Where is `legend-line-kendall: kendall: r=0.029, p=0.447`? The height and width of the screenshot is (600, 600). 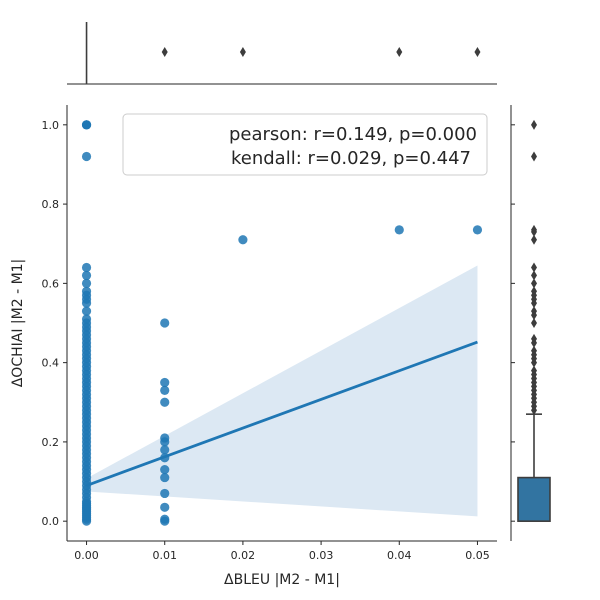
legend-line-kendall: kendall: r=0.029, p=0.447 is located at coordinates (351, 158).